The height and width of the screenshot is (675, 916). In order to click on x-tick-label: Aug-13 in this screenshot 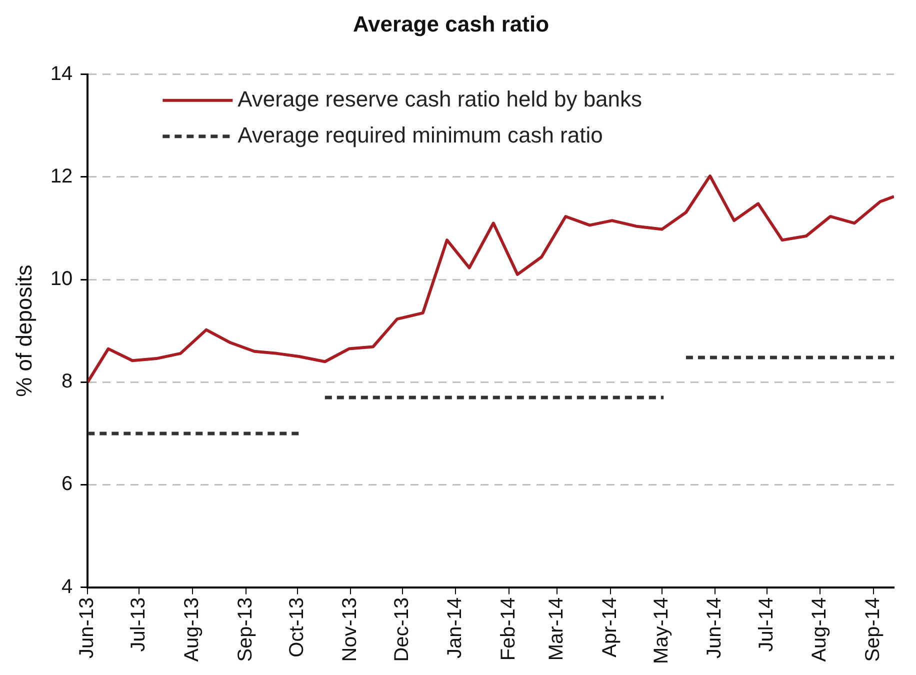, I will do `click(192, 629)`.